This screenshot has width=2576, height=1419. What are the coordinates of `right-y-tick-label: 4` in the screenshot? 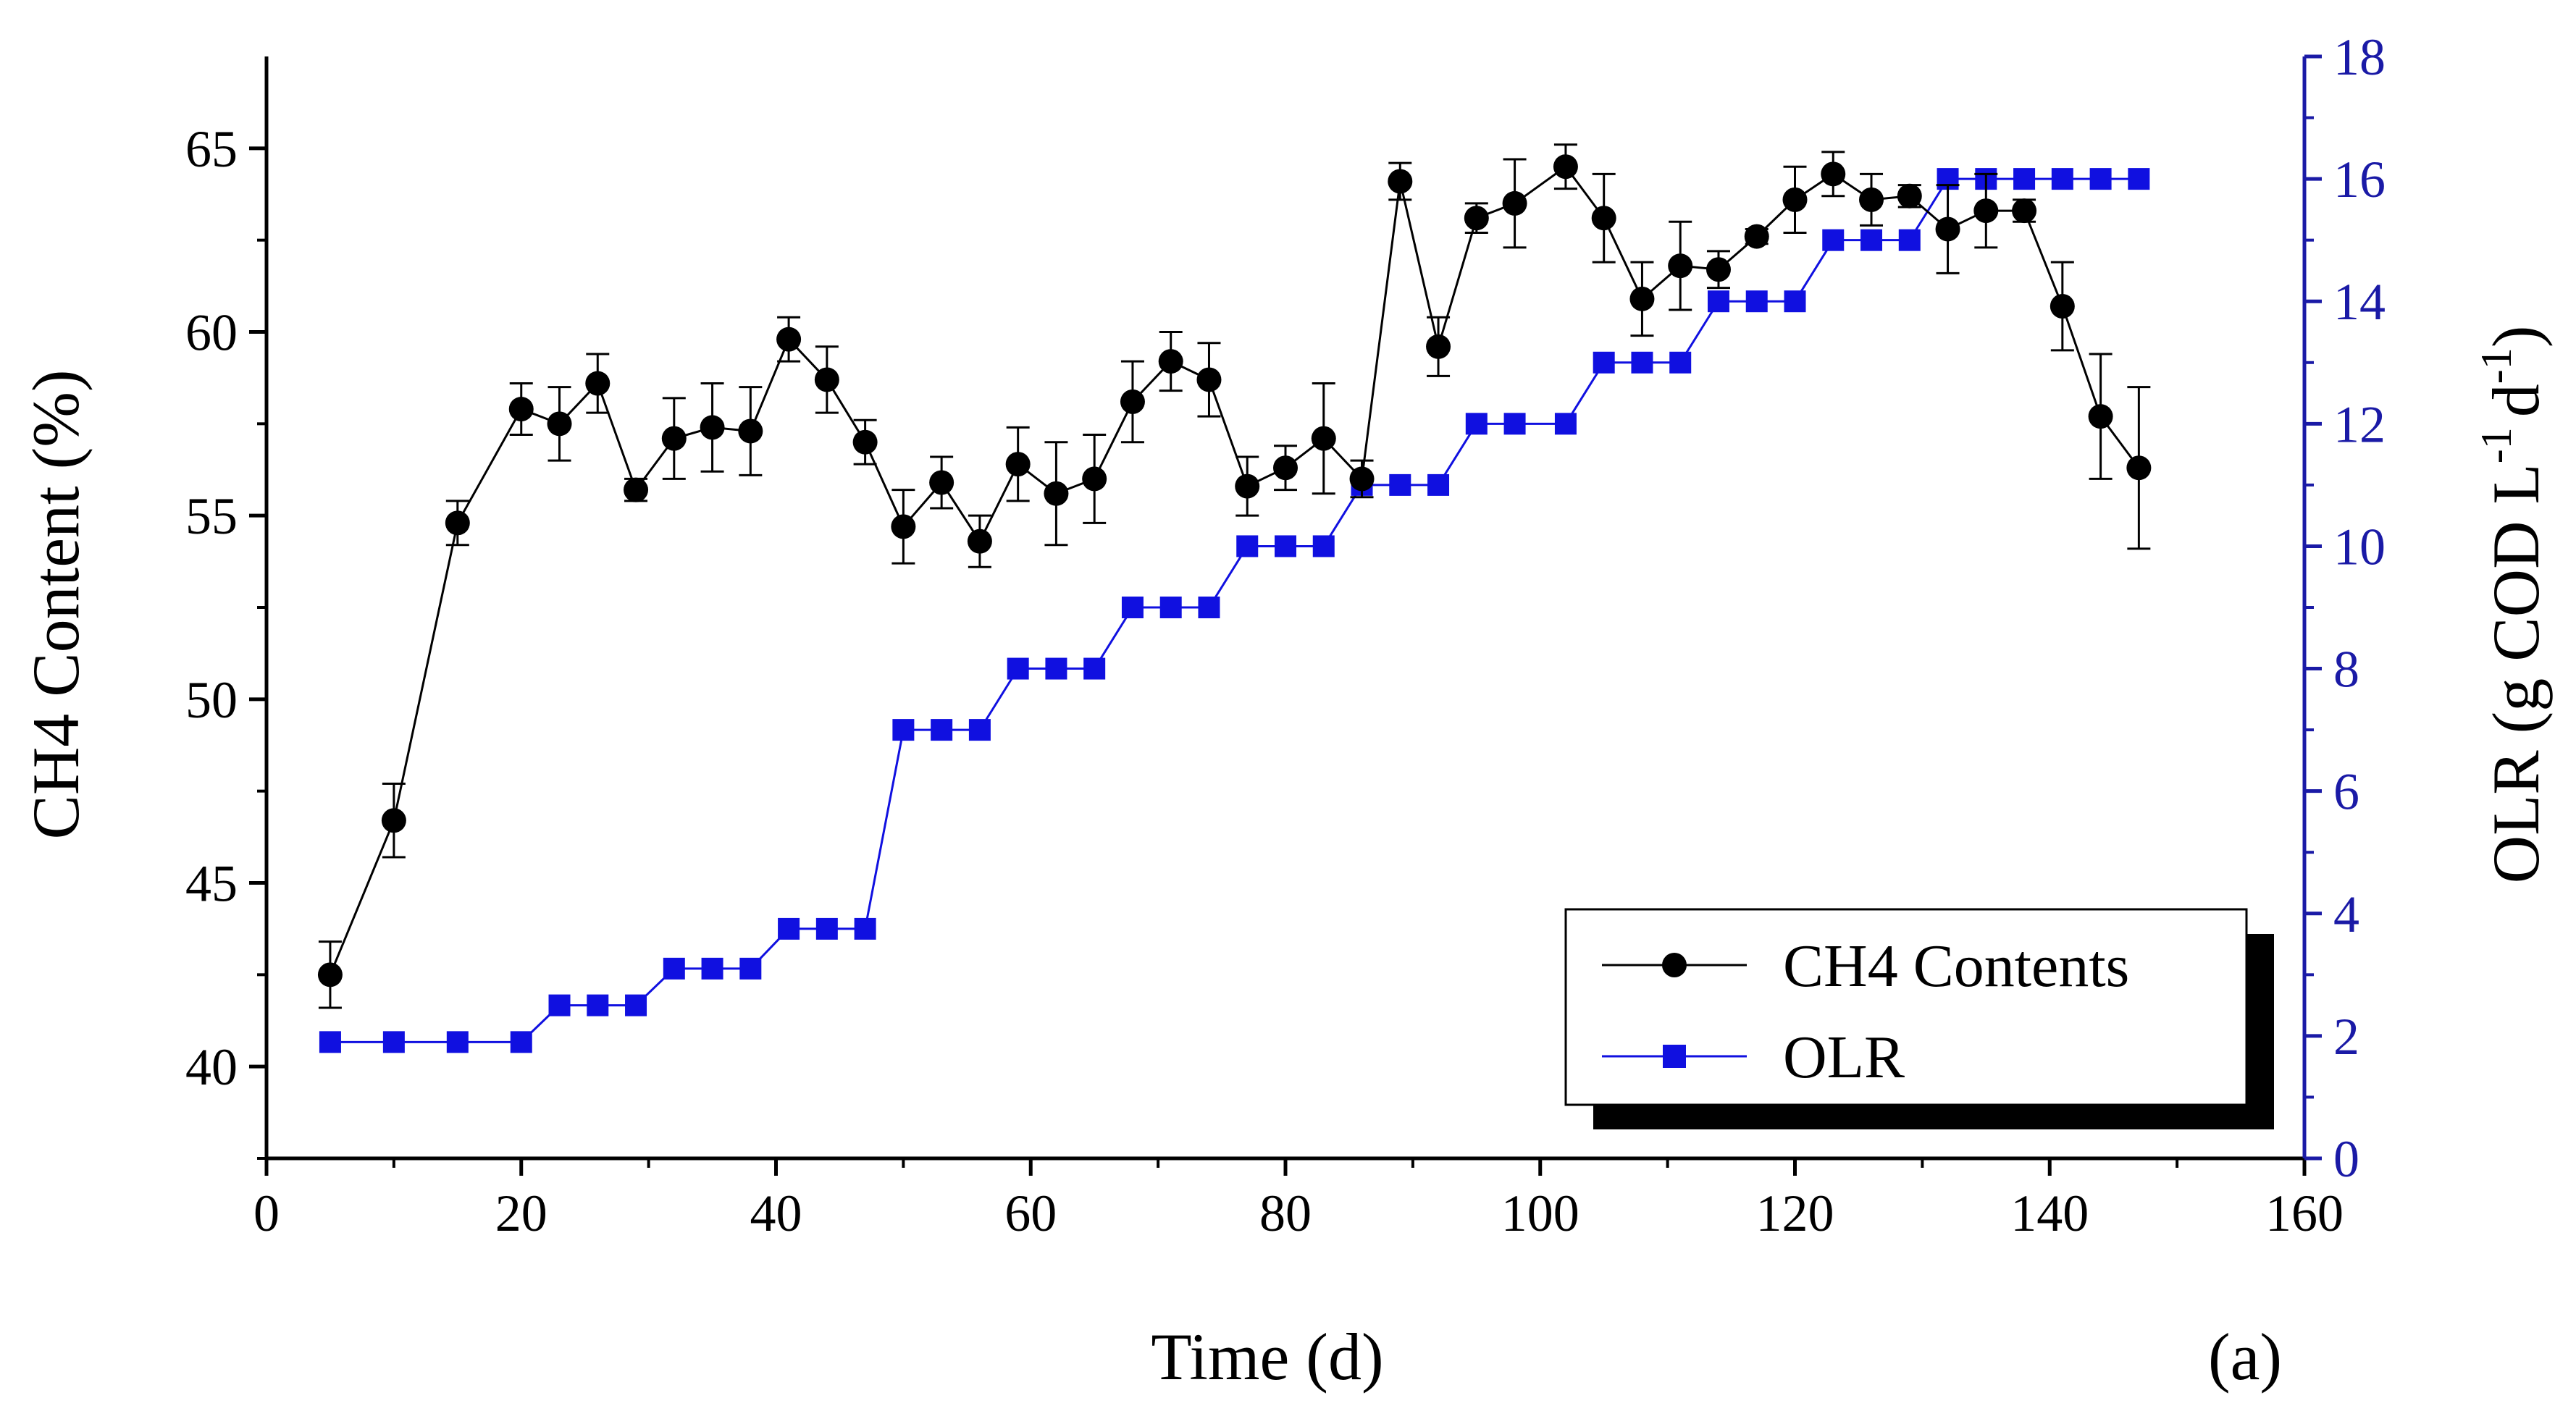 It's located at (2346, 914).